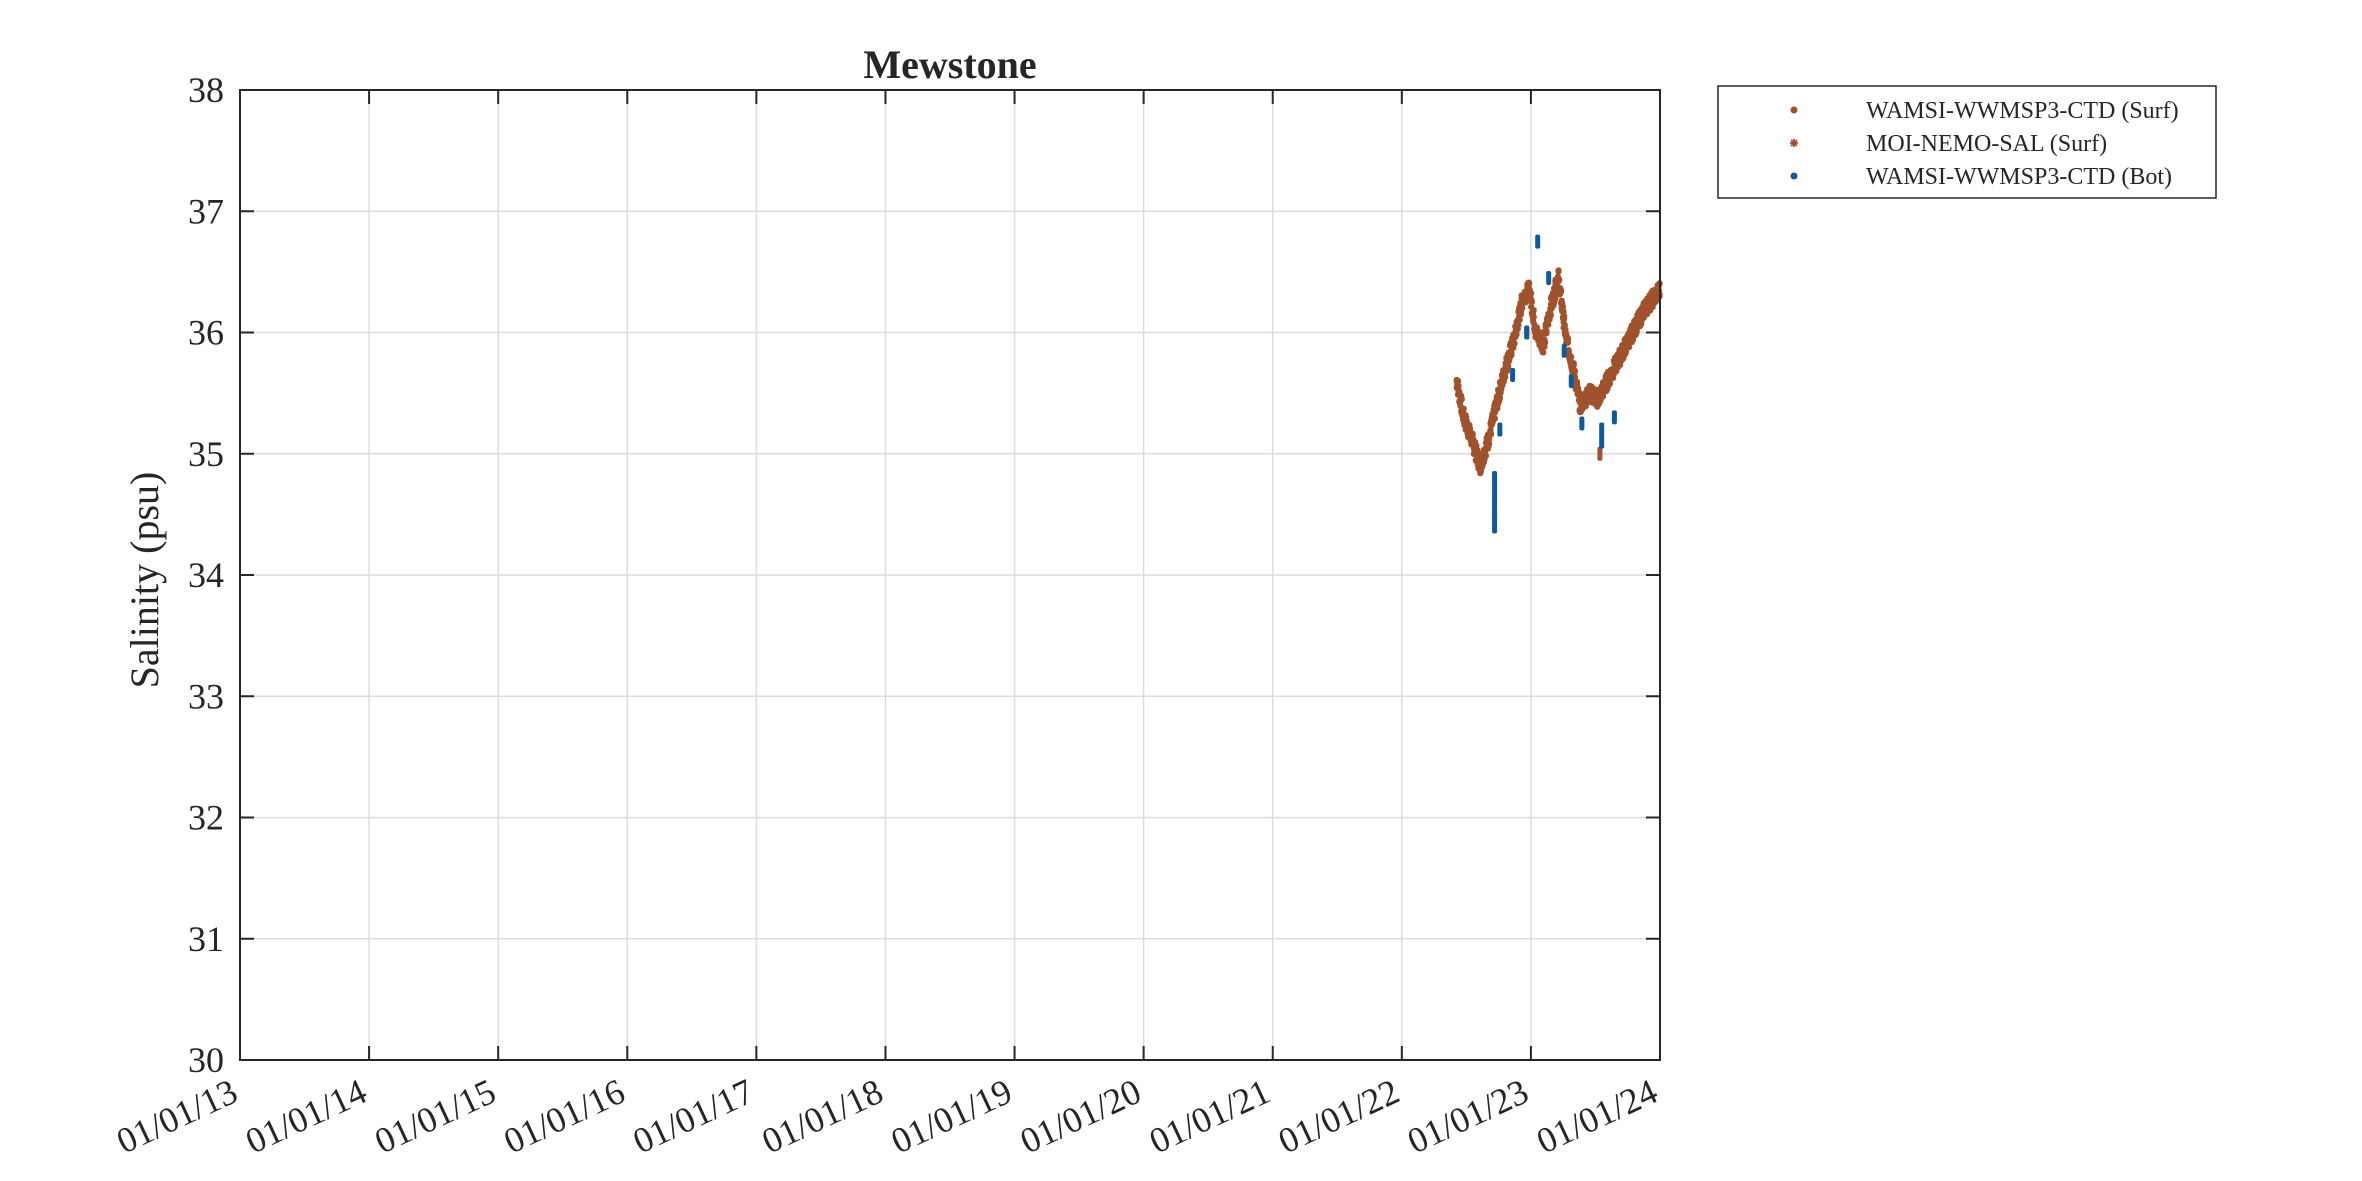 This screenshot has width=2362, height=1181. What do you see at coordinates (206, 939) in the screenshot?
I see `y-tick-label: 31` at bounding box center [206, 939].